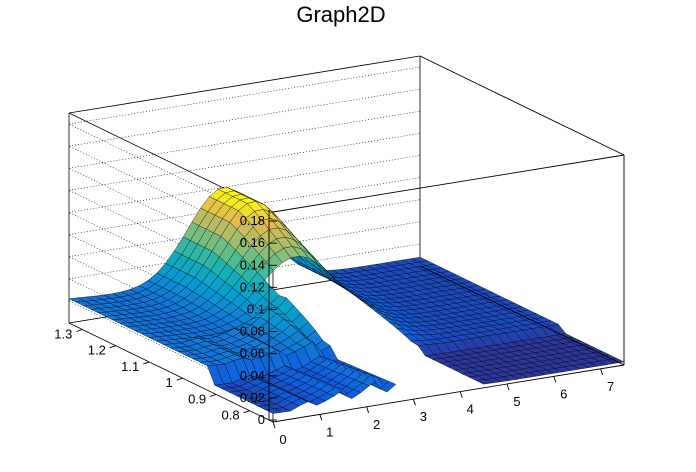 This screenshot has height=472, width=696. I want to click on z-tick-label: 0.04, so click(252, 375).